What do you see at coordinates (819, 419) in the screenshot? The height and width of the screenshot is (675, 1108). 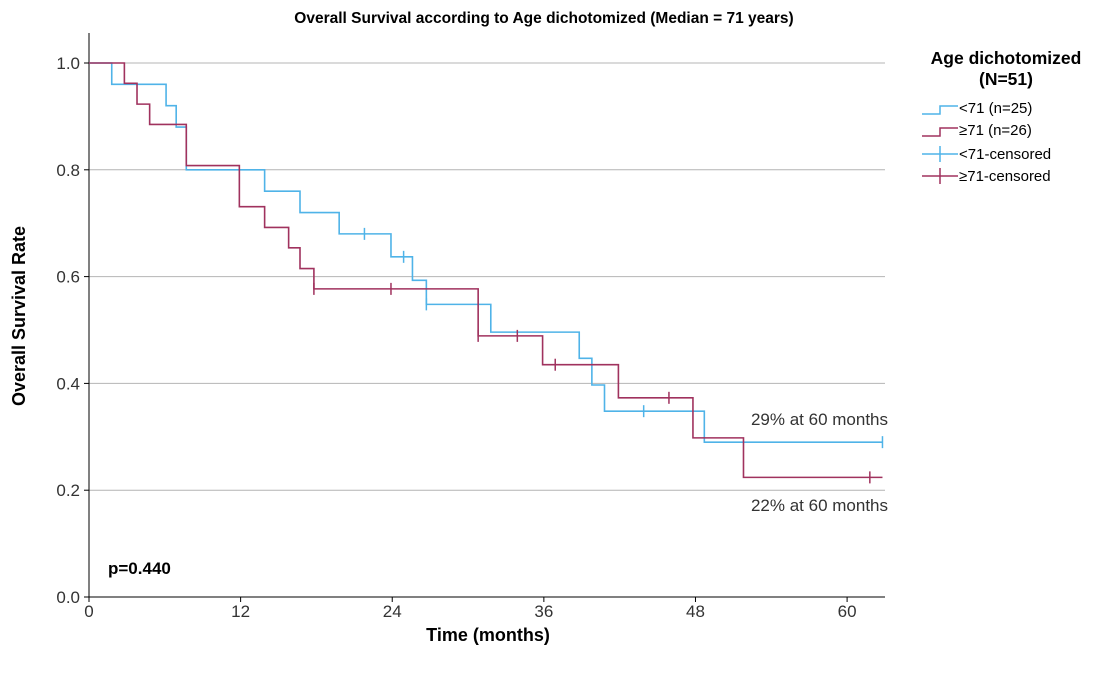 I see `annotation-lt71-60m: 29% at 60 months` at bounding box center [819, 419].